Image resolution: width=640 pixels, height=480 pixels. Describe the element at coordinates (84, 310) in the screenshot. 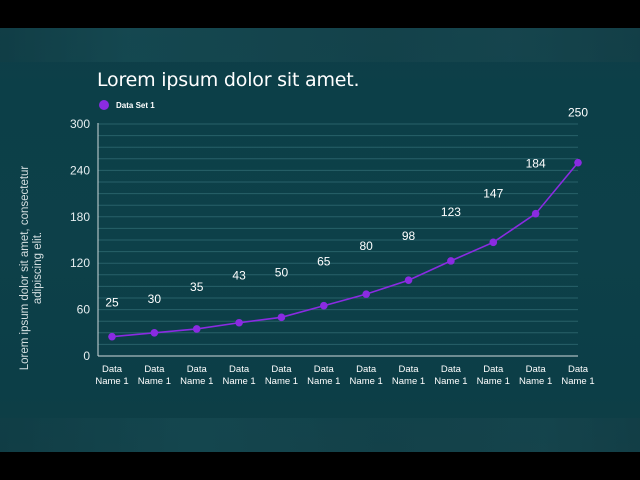

I see `y-tick-label: 60` at that location.